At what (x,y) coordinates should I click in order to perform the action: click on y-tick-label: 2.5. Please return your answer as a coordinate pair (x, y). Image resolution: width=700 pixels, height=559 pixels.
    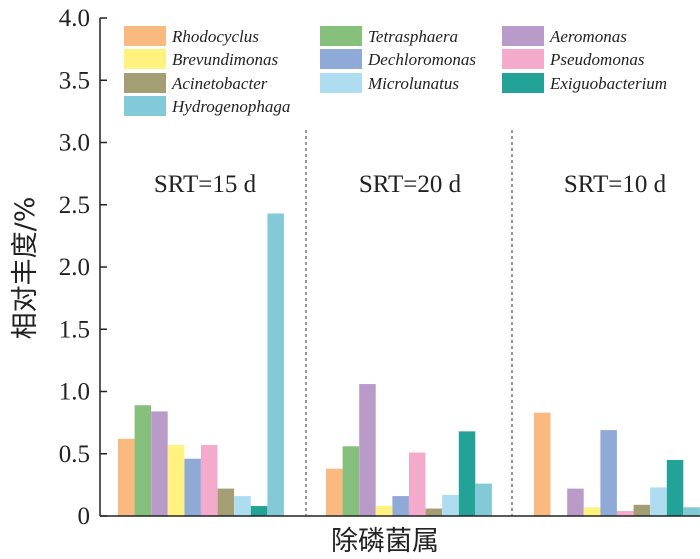
    Looking at the image, I should click on (74, 205).